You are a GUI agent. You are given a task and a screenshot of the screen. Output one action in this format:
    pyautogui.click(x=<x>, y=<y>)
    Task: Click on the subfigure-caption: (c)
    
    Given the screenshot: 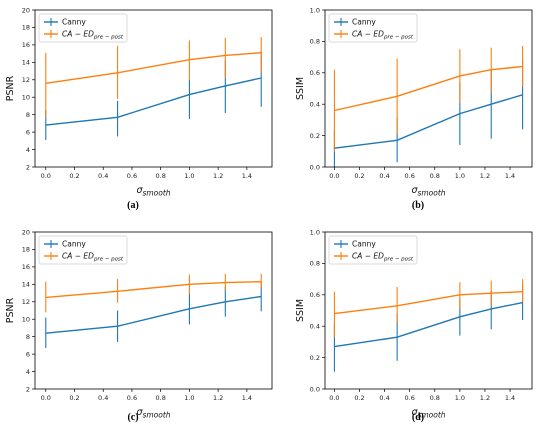 What is the action you would take?
    pyautogui.click(x=132, y=417)
    